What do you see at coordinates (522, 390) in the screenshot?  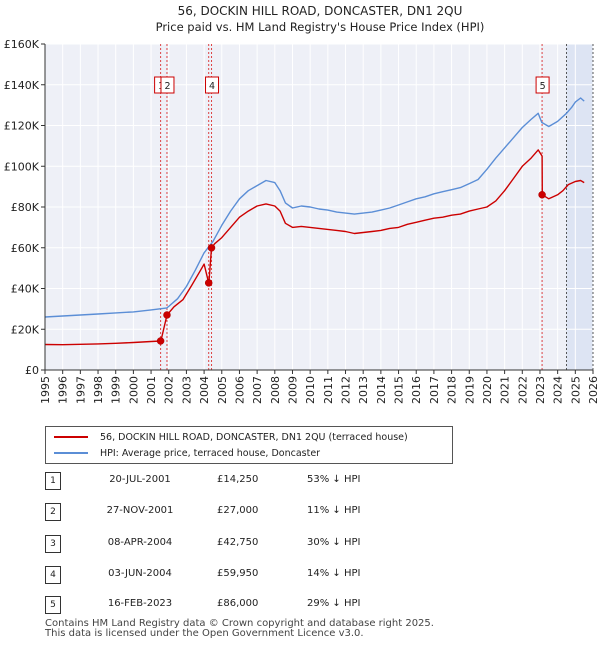 I see `x-tick-label: 2022` at bounding box center [522, 390].